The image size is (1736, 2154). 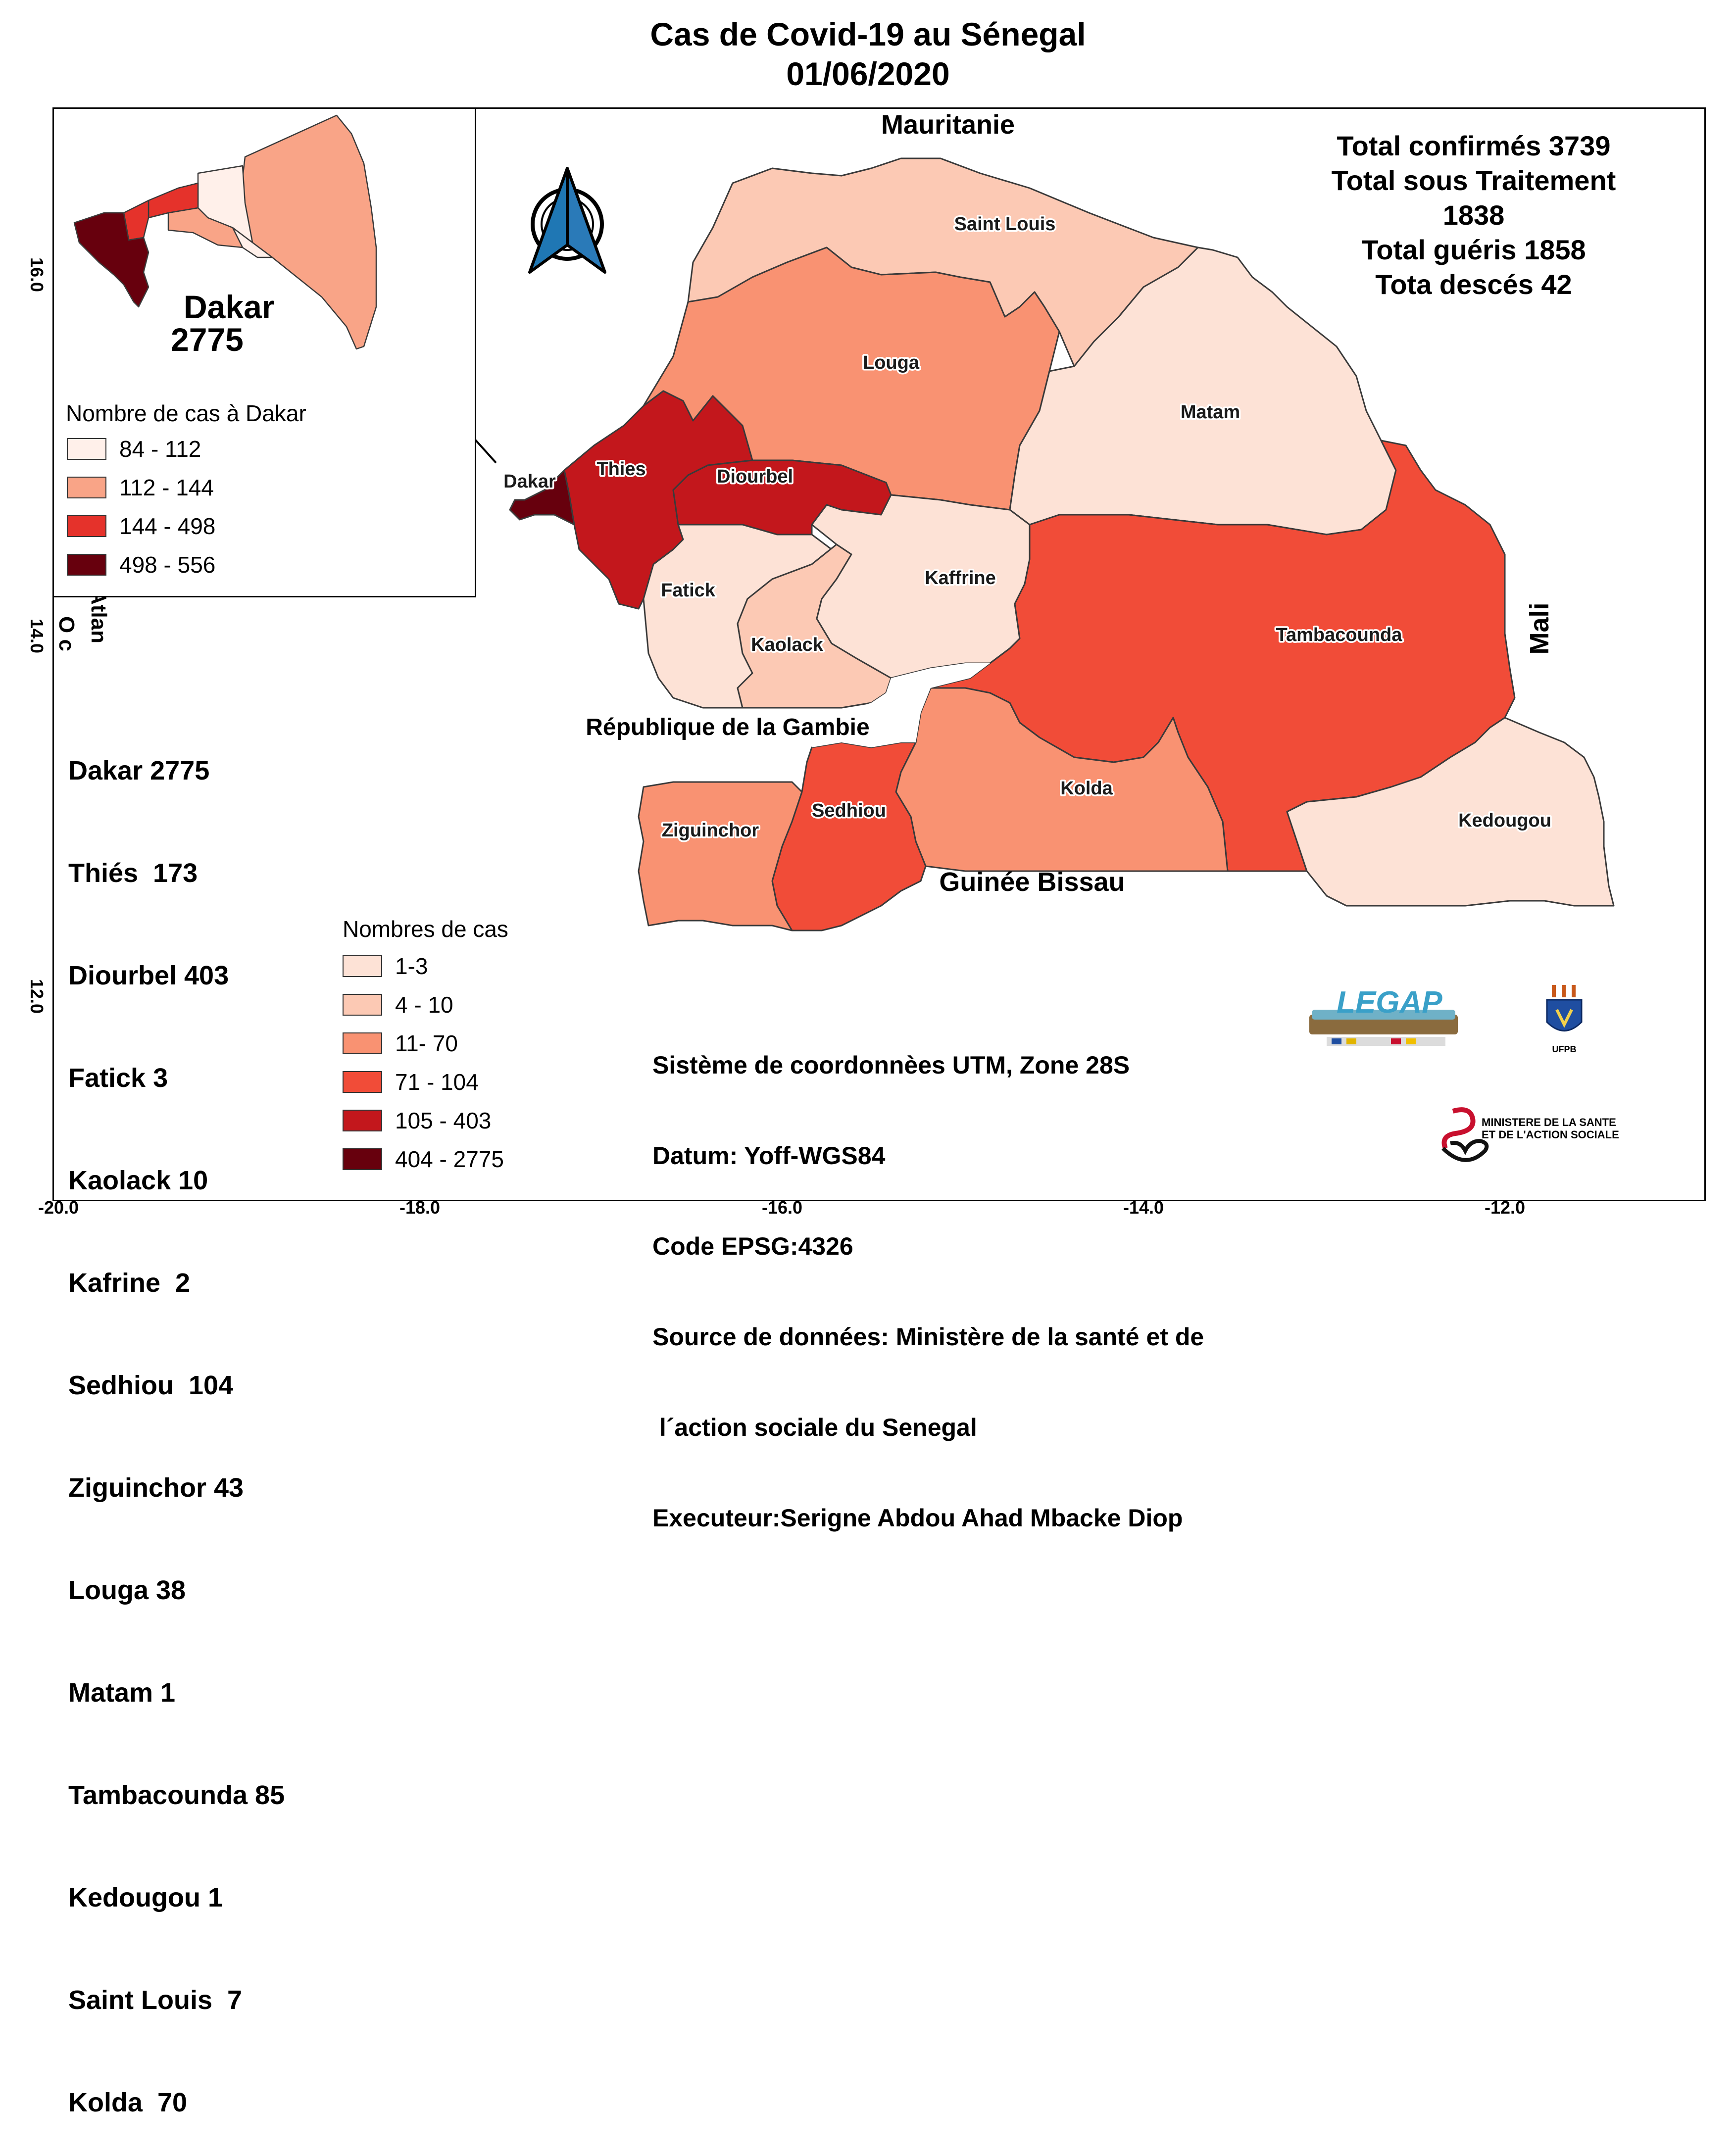 What do you see at coordinates (229, 307) in the screenshot?
I see `inset-dakar-label: Dakar` at bounding box center [229, 307].